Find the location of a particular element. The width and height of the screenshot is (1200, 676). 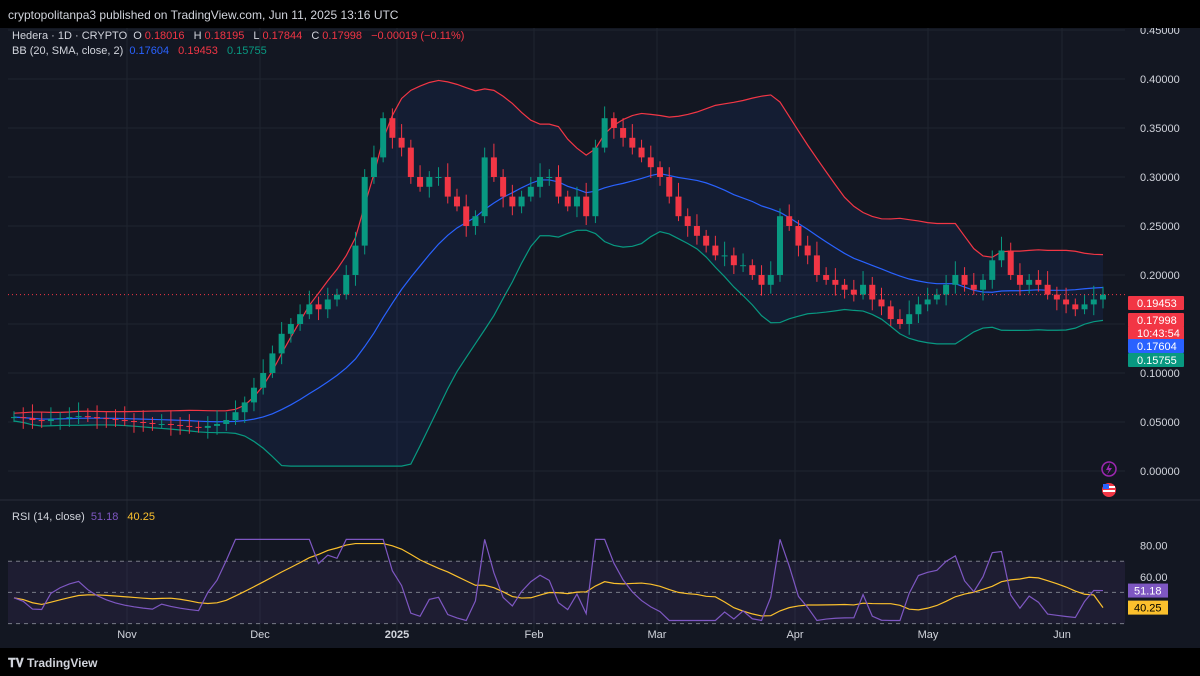

bb-upper-value: 0.19453 is located at coordinates (198, 51).